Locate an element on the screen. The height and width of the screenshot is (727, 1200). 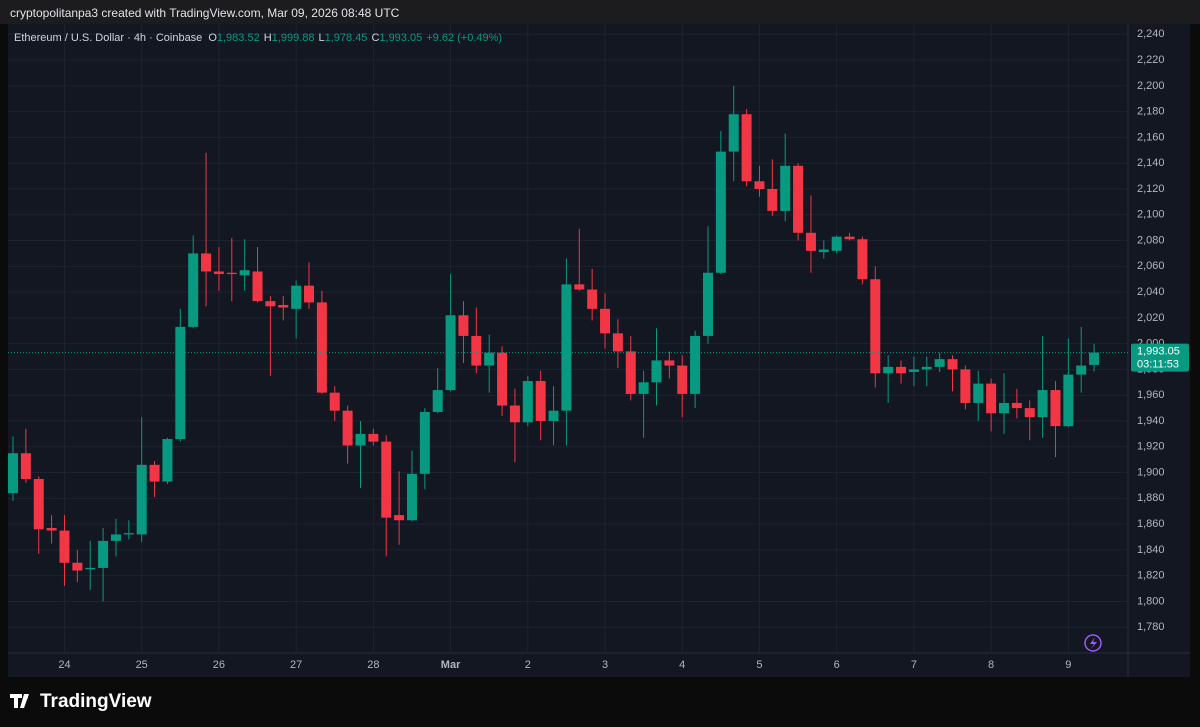
y-tick-label: 1,880 is located at coordinates (1151, 498).